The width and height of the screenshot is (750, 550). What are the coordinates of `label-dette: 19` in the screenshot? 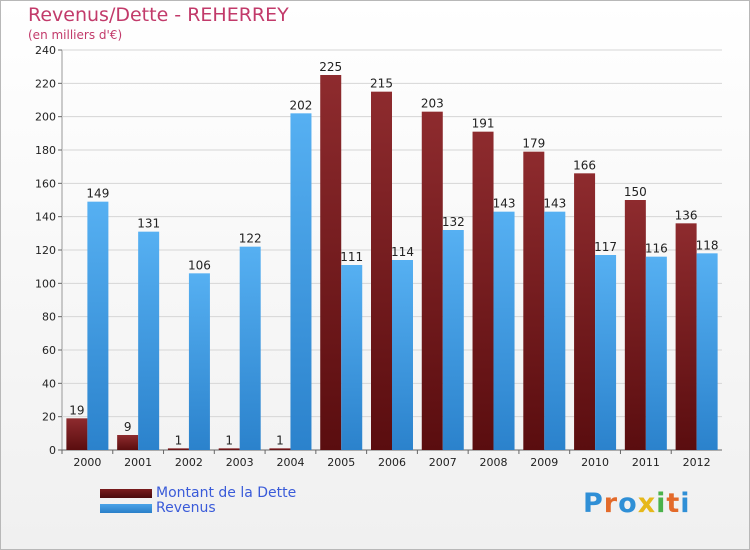 It's located at (76, 410).